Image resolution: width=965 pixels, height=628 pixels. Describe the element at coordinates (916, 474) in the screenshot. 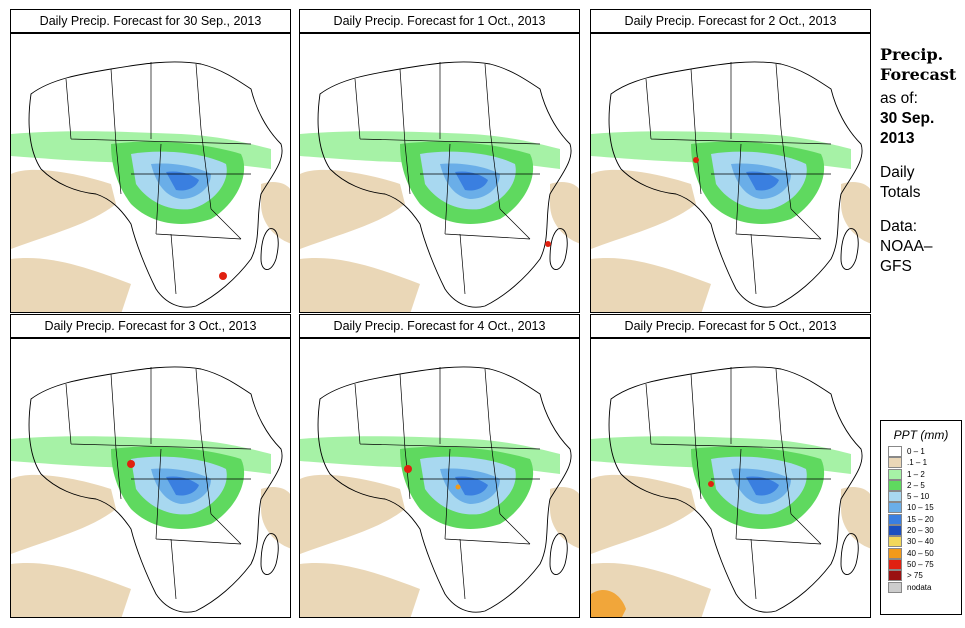

I see `legend-label: 1 – 2` at that location.